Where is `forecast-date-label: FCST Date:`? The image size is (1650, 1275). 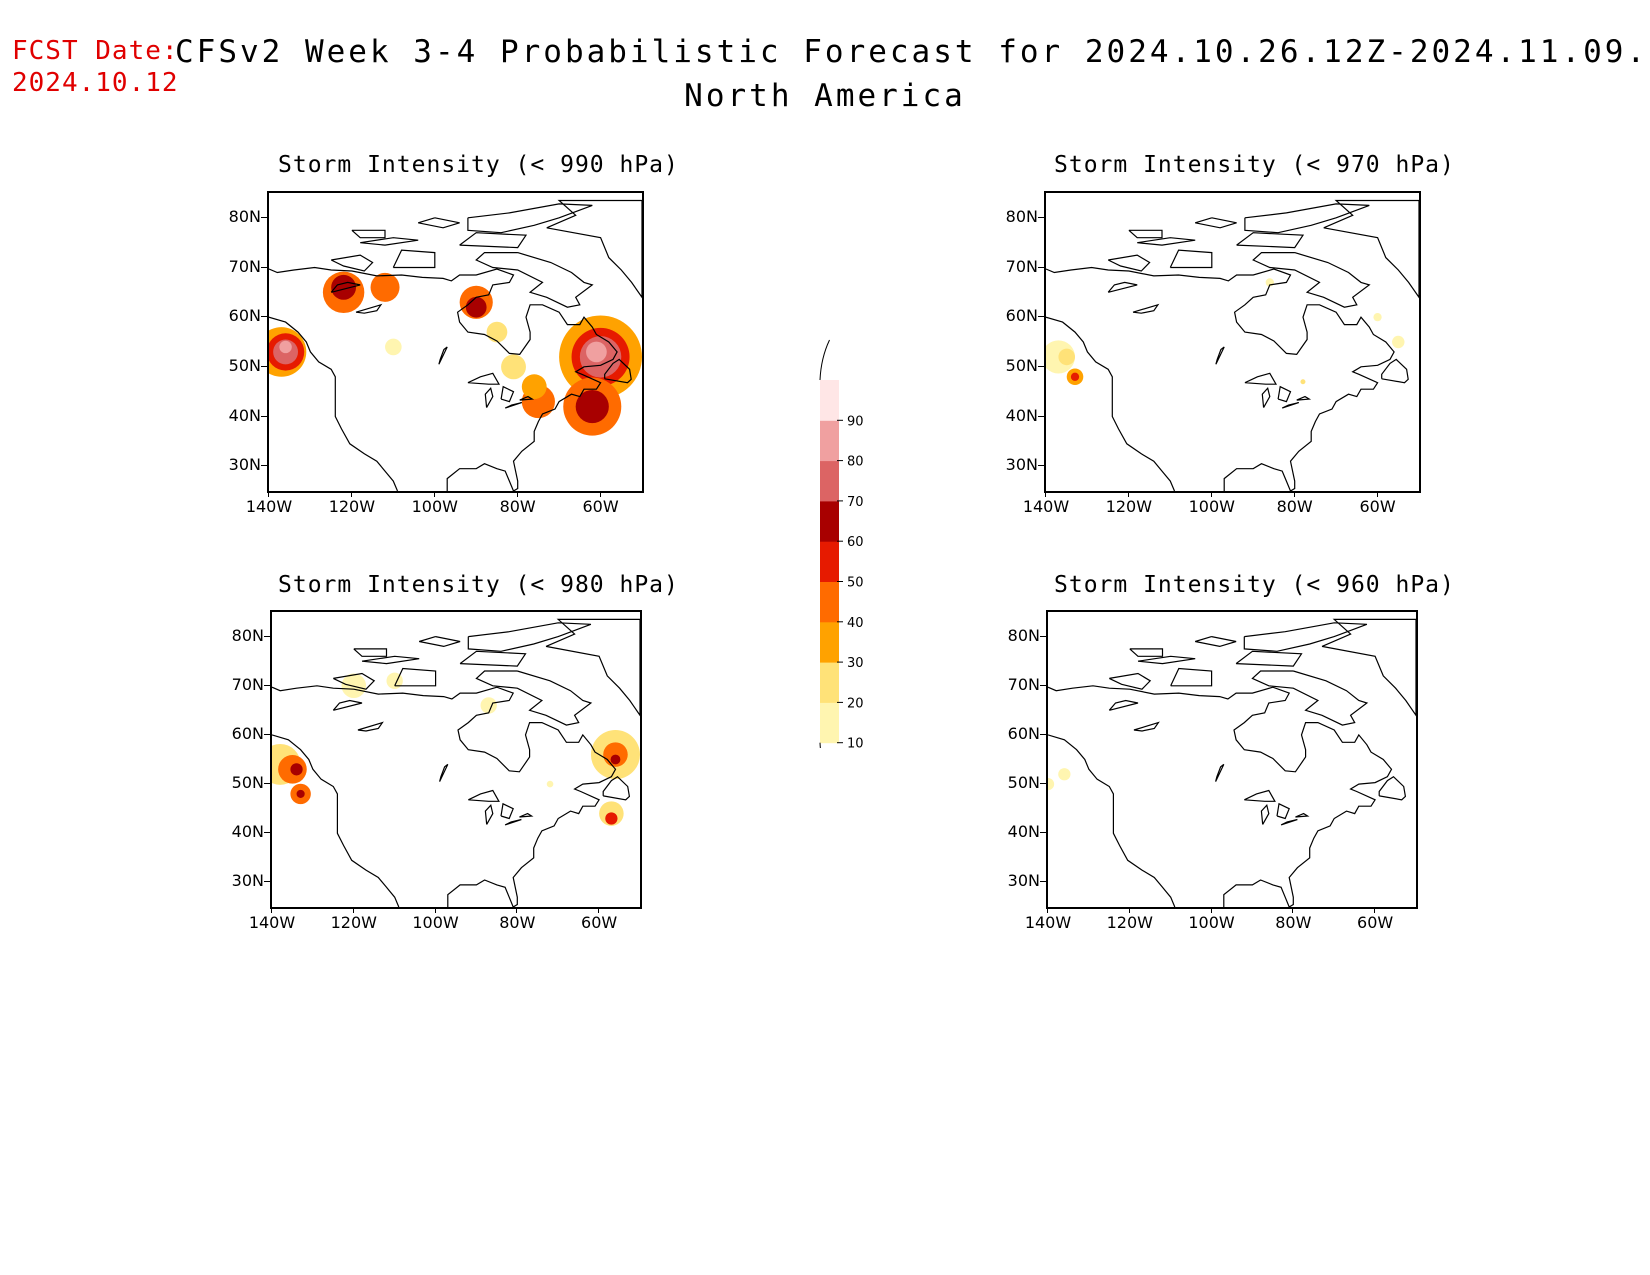
forecast-date-label: FCST Date: is located at coordinates (95, 51).